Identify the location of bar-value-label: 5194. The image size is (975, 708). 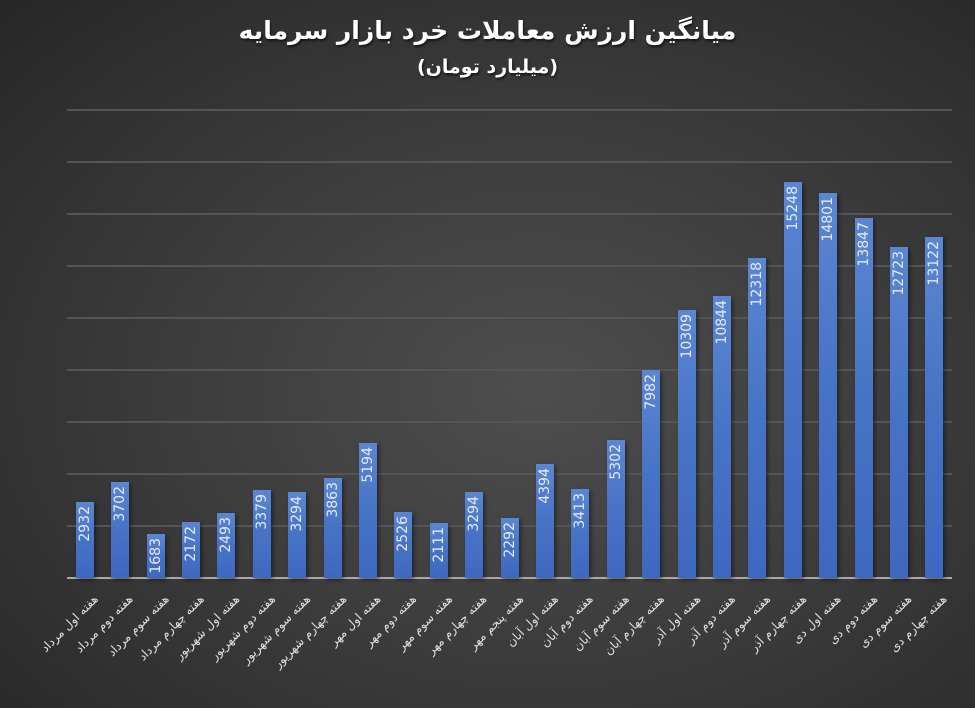
(367, 464).